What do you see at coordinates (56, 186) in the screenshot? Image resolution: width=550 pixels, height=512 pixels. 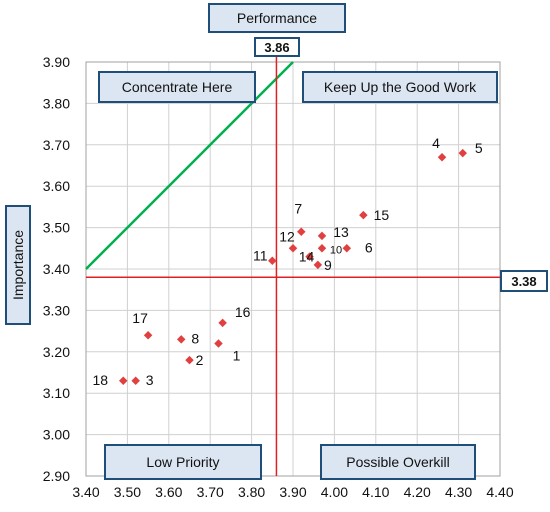 I see `y-tick-label: 3.60` at bounding box center [56, 186].